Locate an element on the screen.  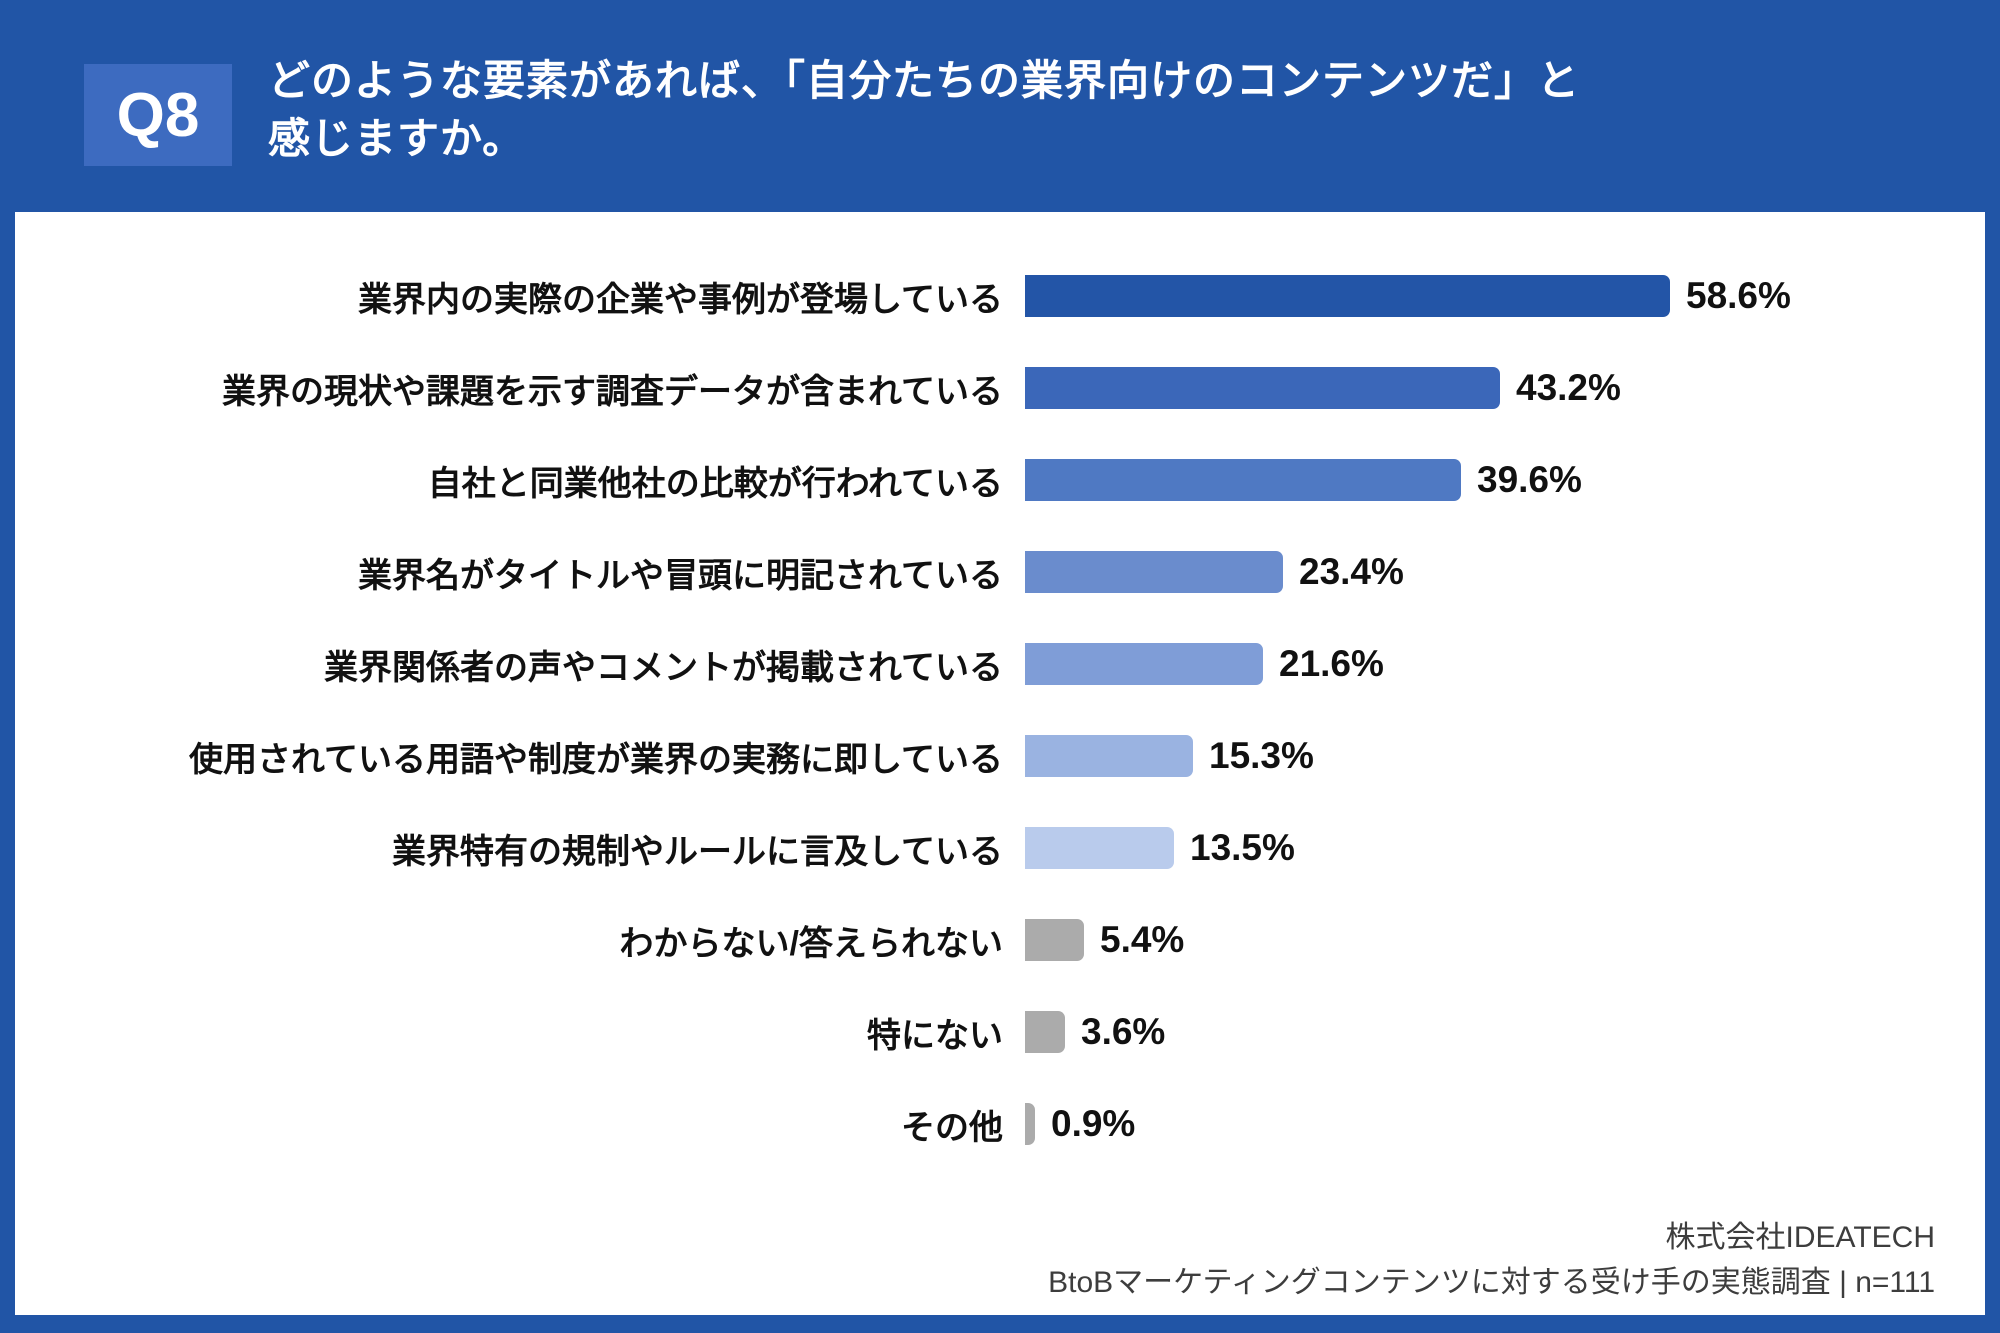
category-label: 使用されている用語や制度が業界の実務に即している is located at coordinates (596, 759).